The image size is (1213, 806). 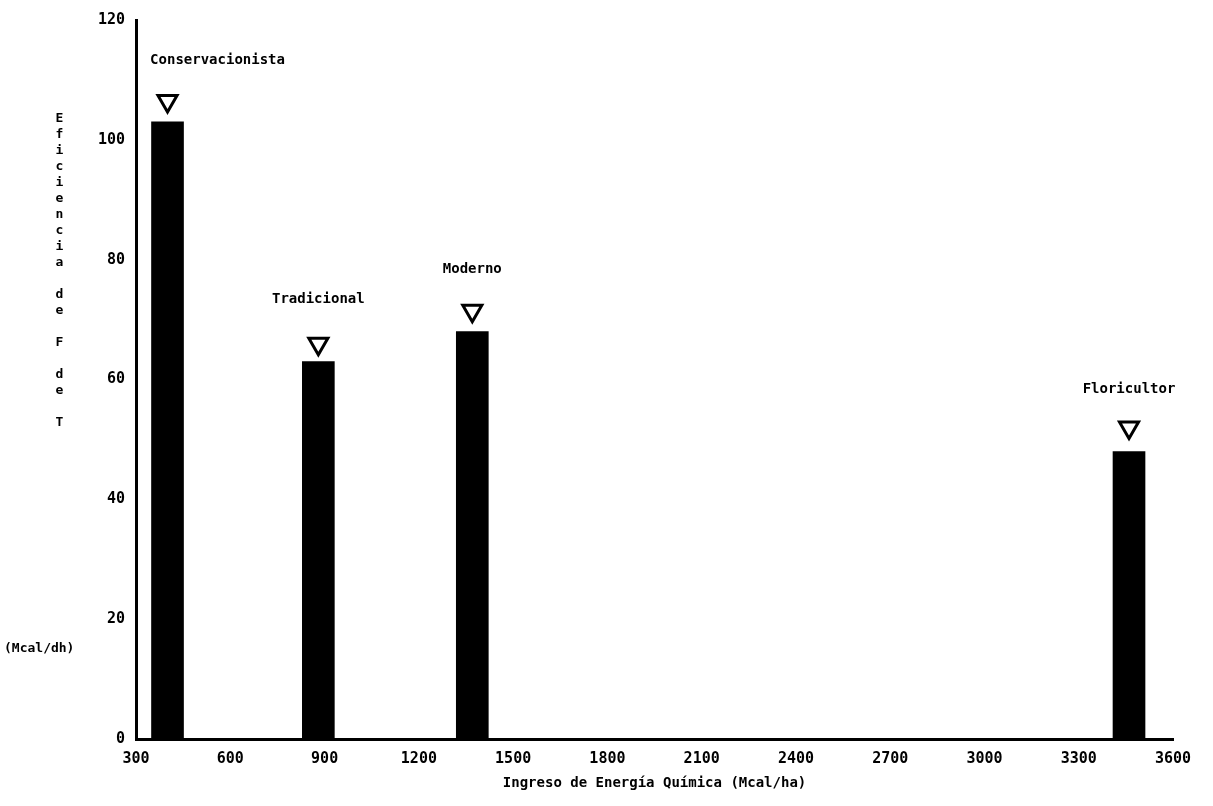 I want to click on y-tick-label: 40, so click(x=116, y=498).